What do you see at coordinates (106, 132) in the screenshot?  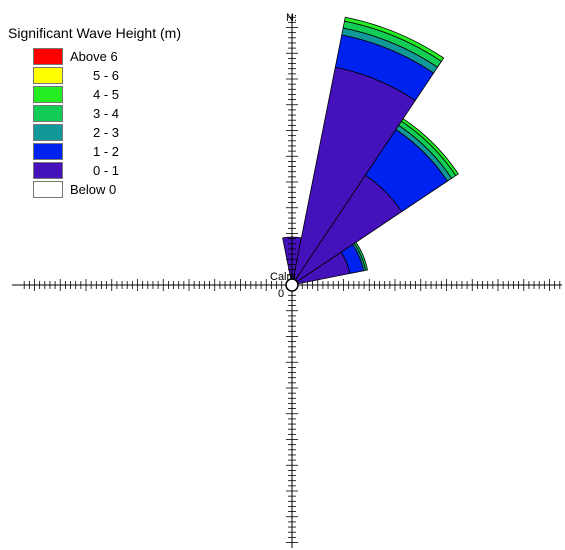 I see `legend-label: 2 - 3` at bounding box center [106, 132].